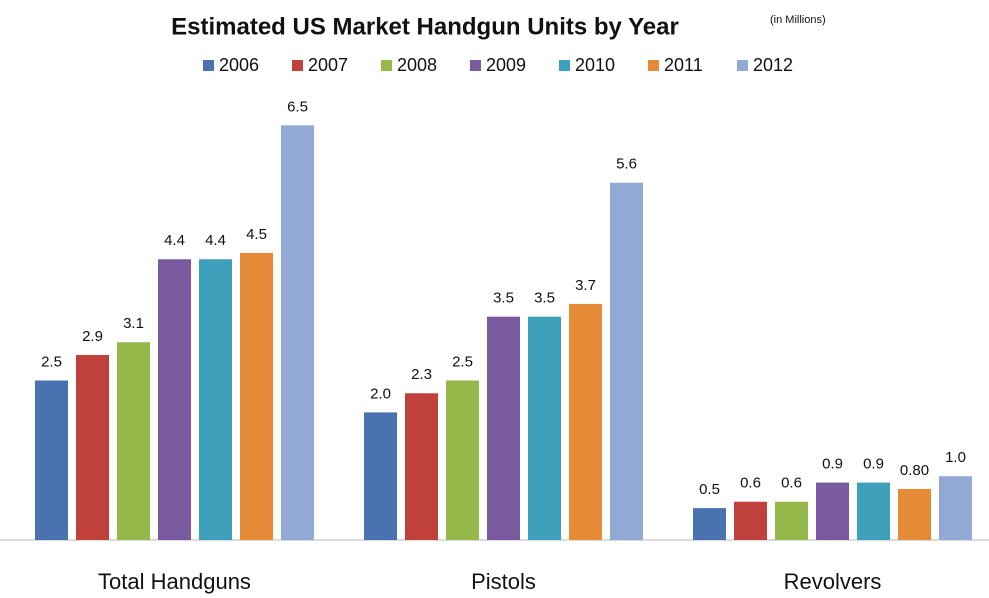 The image size is (989, 598). Describe the element at coordinates (328, 65) in the screenshot. I see `legend-label: 2007` at that location.